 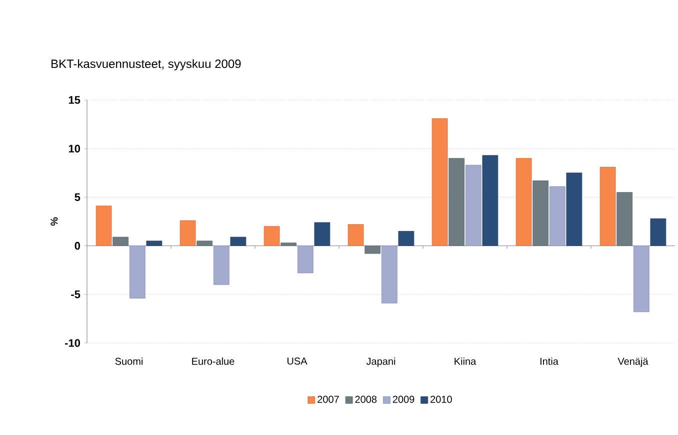 What do you see at coordinates (146, 64) in the screenshot?
I see `chart-title: BKT-kasvuennusteet, syyskuu 2009` at bounding box center [146, 64].